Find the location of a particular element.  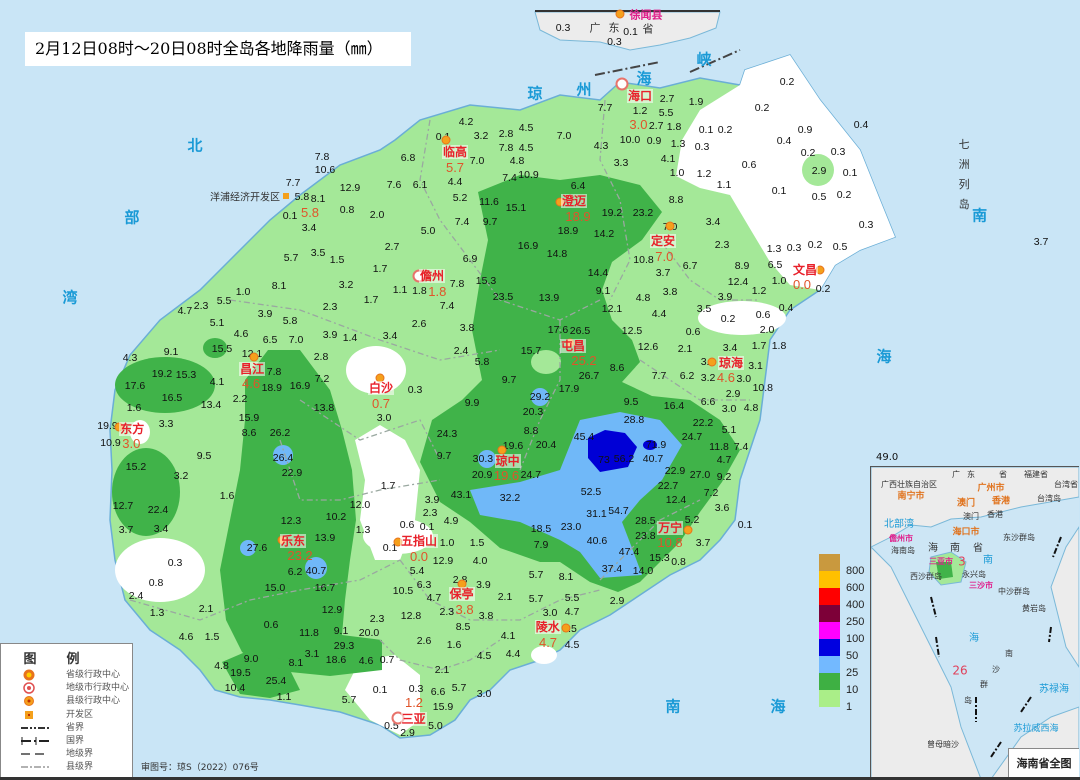

legend-item: 省级行政中心 is located at coordinates (67, 675).